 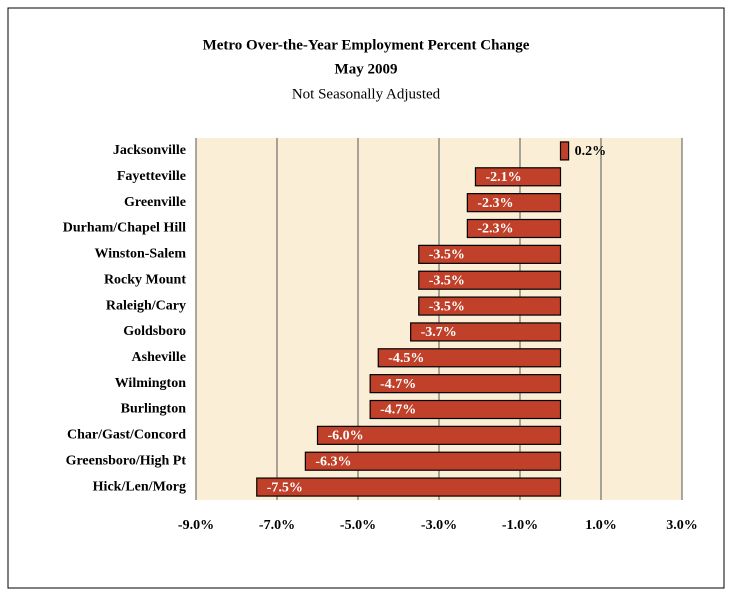 I want to click on y-tick-label: Greensboro/High Pt, so click(x=126, y=460).